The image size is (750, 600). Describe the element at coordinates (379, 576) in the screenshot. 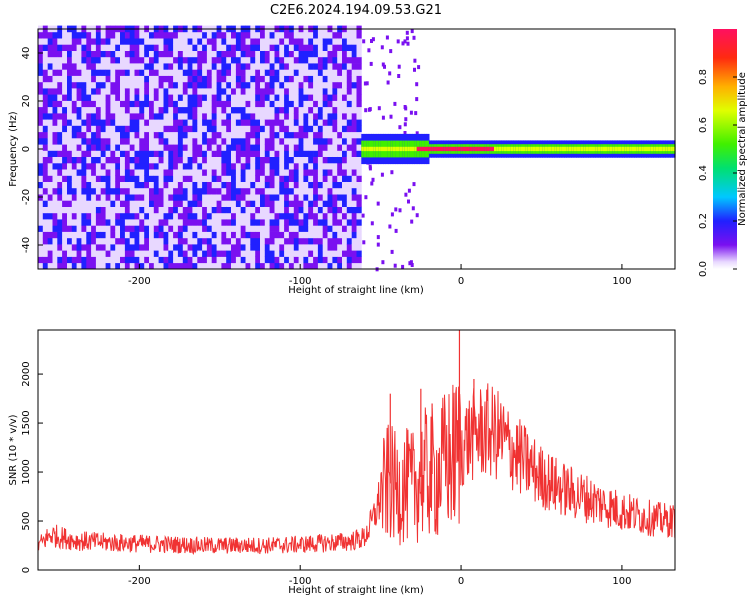

I see `snr-x-ticks: -200 -100 0 100` at that location.